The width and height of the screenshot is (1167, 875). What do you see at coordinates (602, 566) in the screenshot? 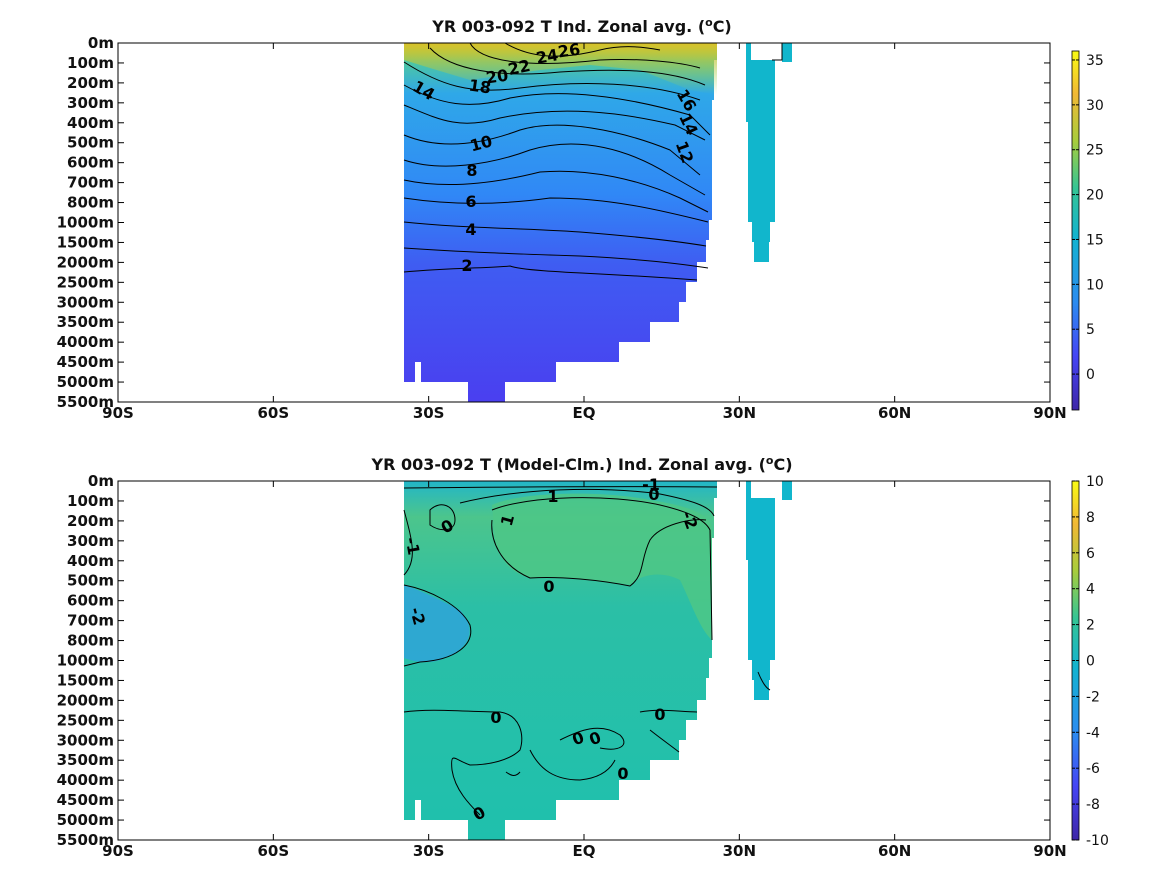
I see `anomaly-warm-region` at bounding box center [602, 566].